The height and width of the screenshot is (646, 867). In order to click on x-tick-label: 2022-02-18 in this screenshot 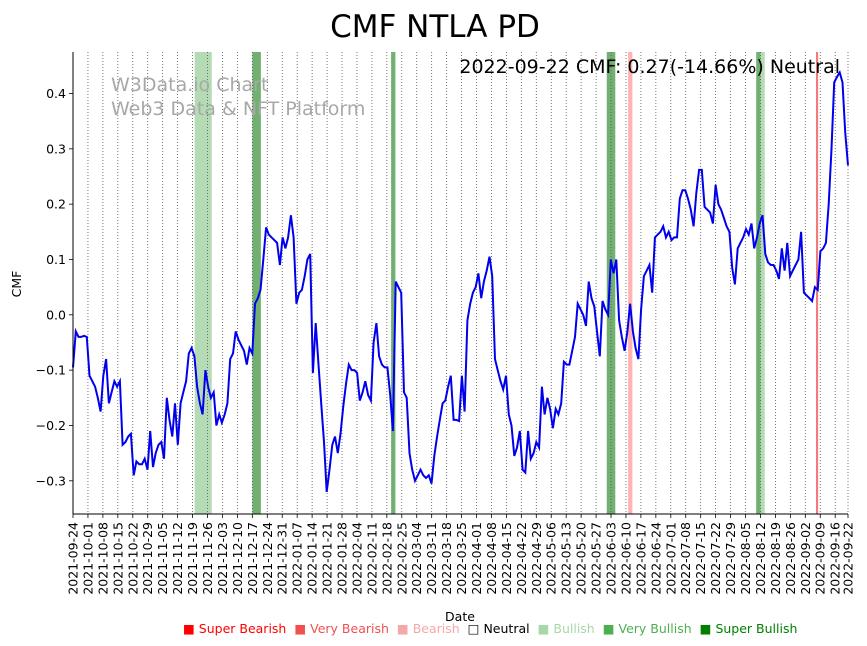, I will do `click(386, 558)`.